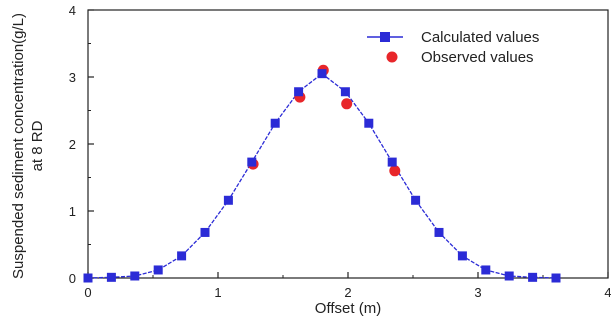 This screenshot has height=325, width=611. I want to click on legend-observed-marker, so click(392, 57).